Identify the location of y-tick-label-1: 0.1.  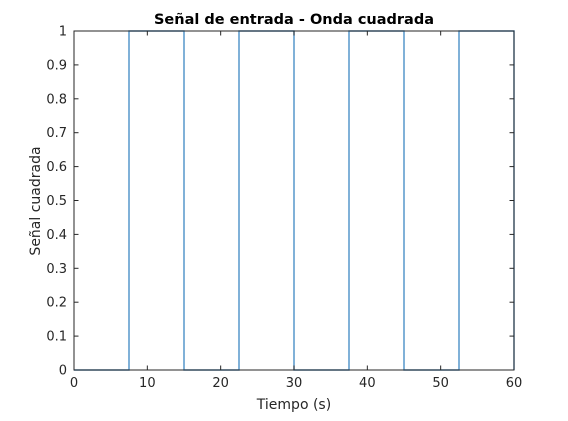
(56, 337).